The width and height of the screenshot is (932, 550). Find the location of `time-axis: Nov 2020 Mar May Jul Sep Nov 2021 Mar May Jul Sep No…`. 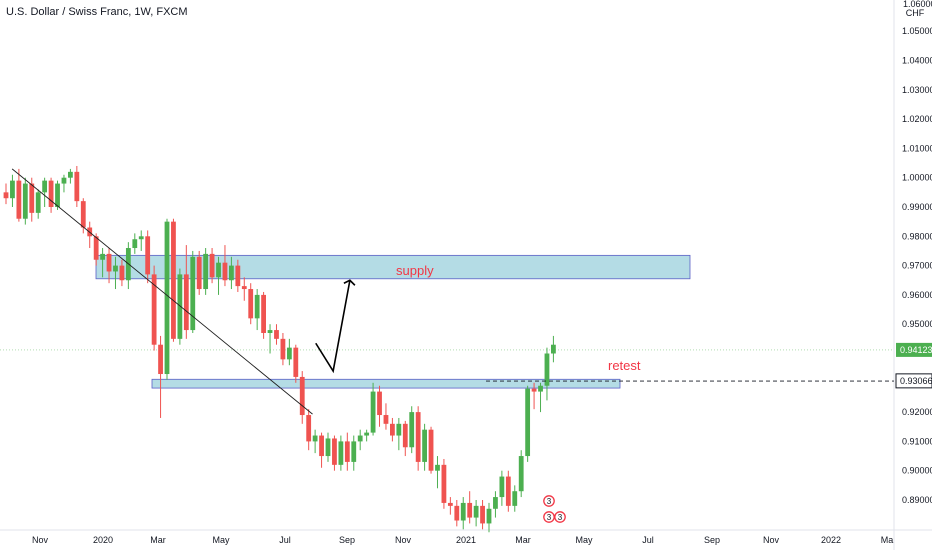

time-axis: Nov 2020 Mar May Jul Sep Nov 2021 Mar May Jul Sep No… is located at coordinates (462, 540).